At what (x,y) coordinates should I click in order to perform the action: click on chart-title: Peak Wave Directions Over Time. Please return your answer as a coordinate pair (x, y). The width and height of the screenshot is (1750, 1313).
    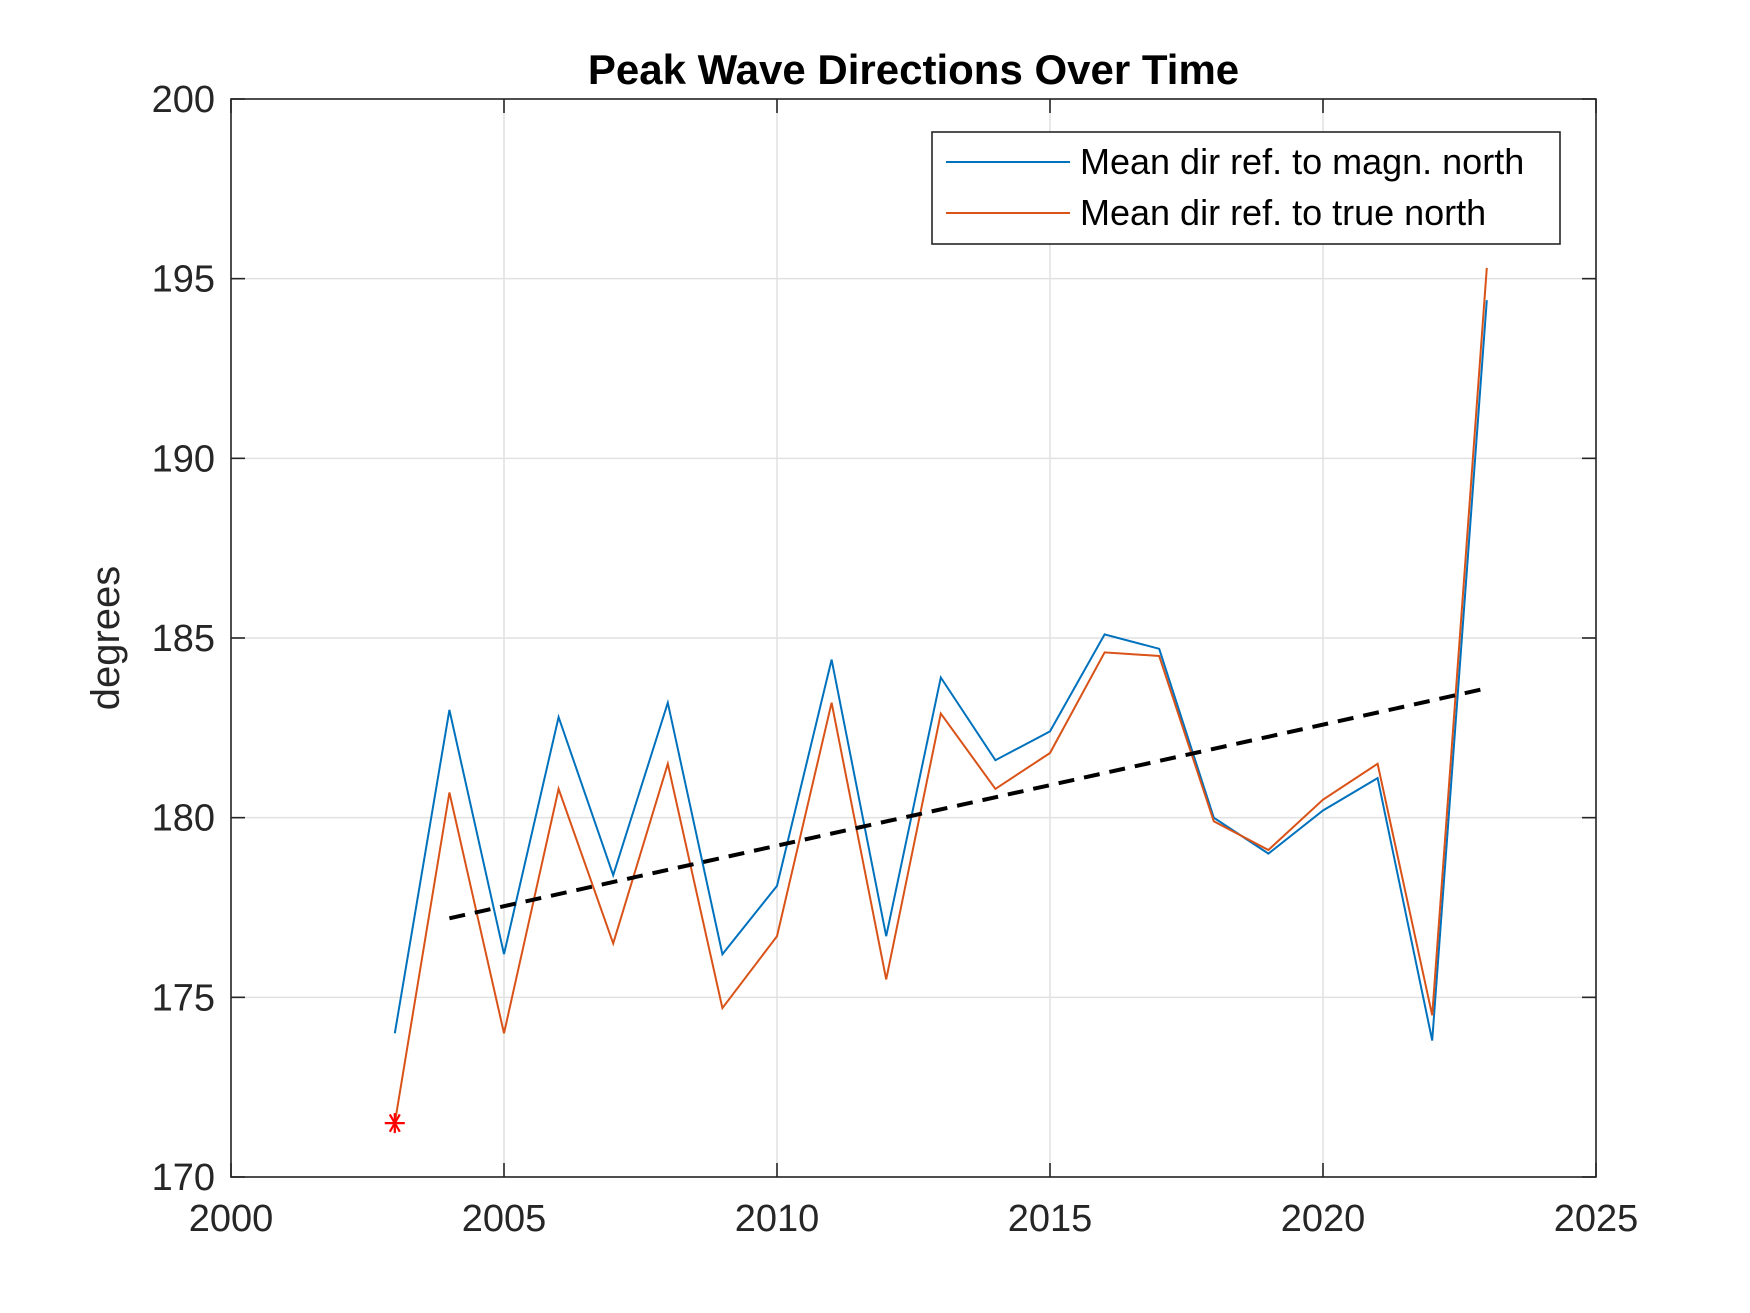
    Looking at the image, I should click on (913, 69).